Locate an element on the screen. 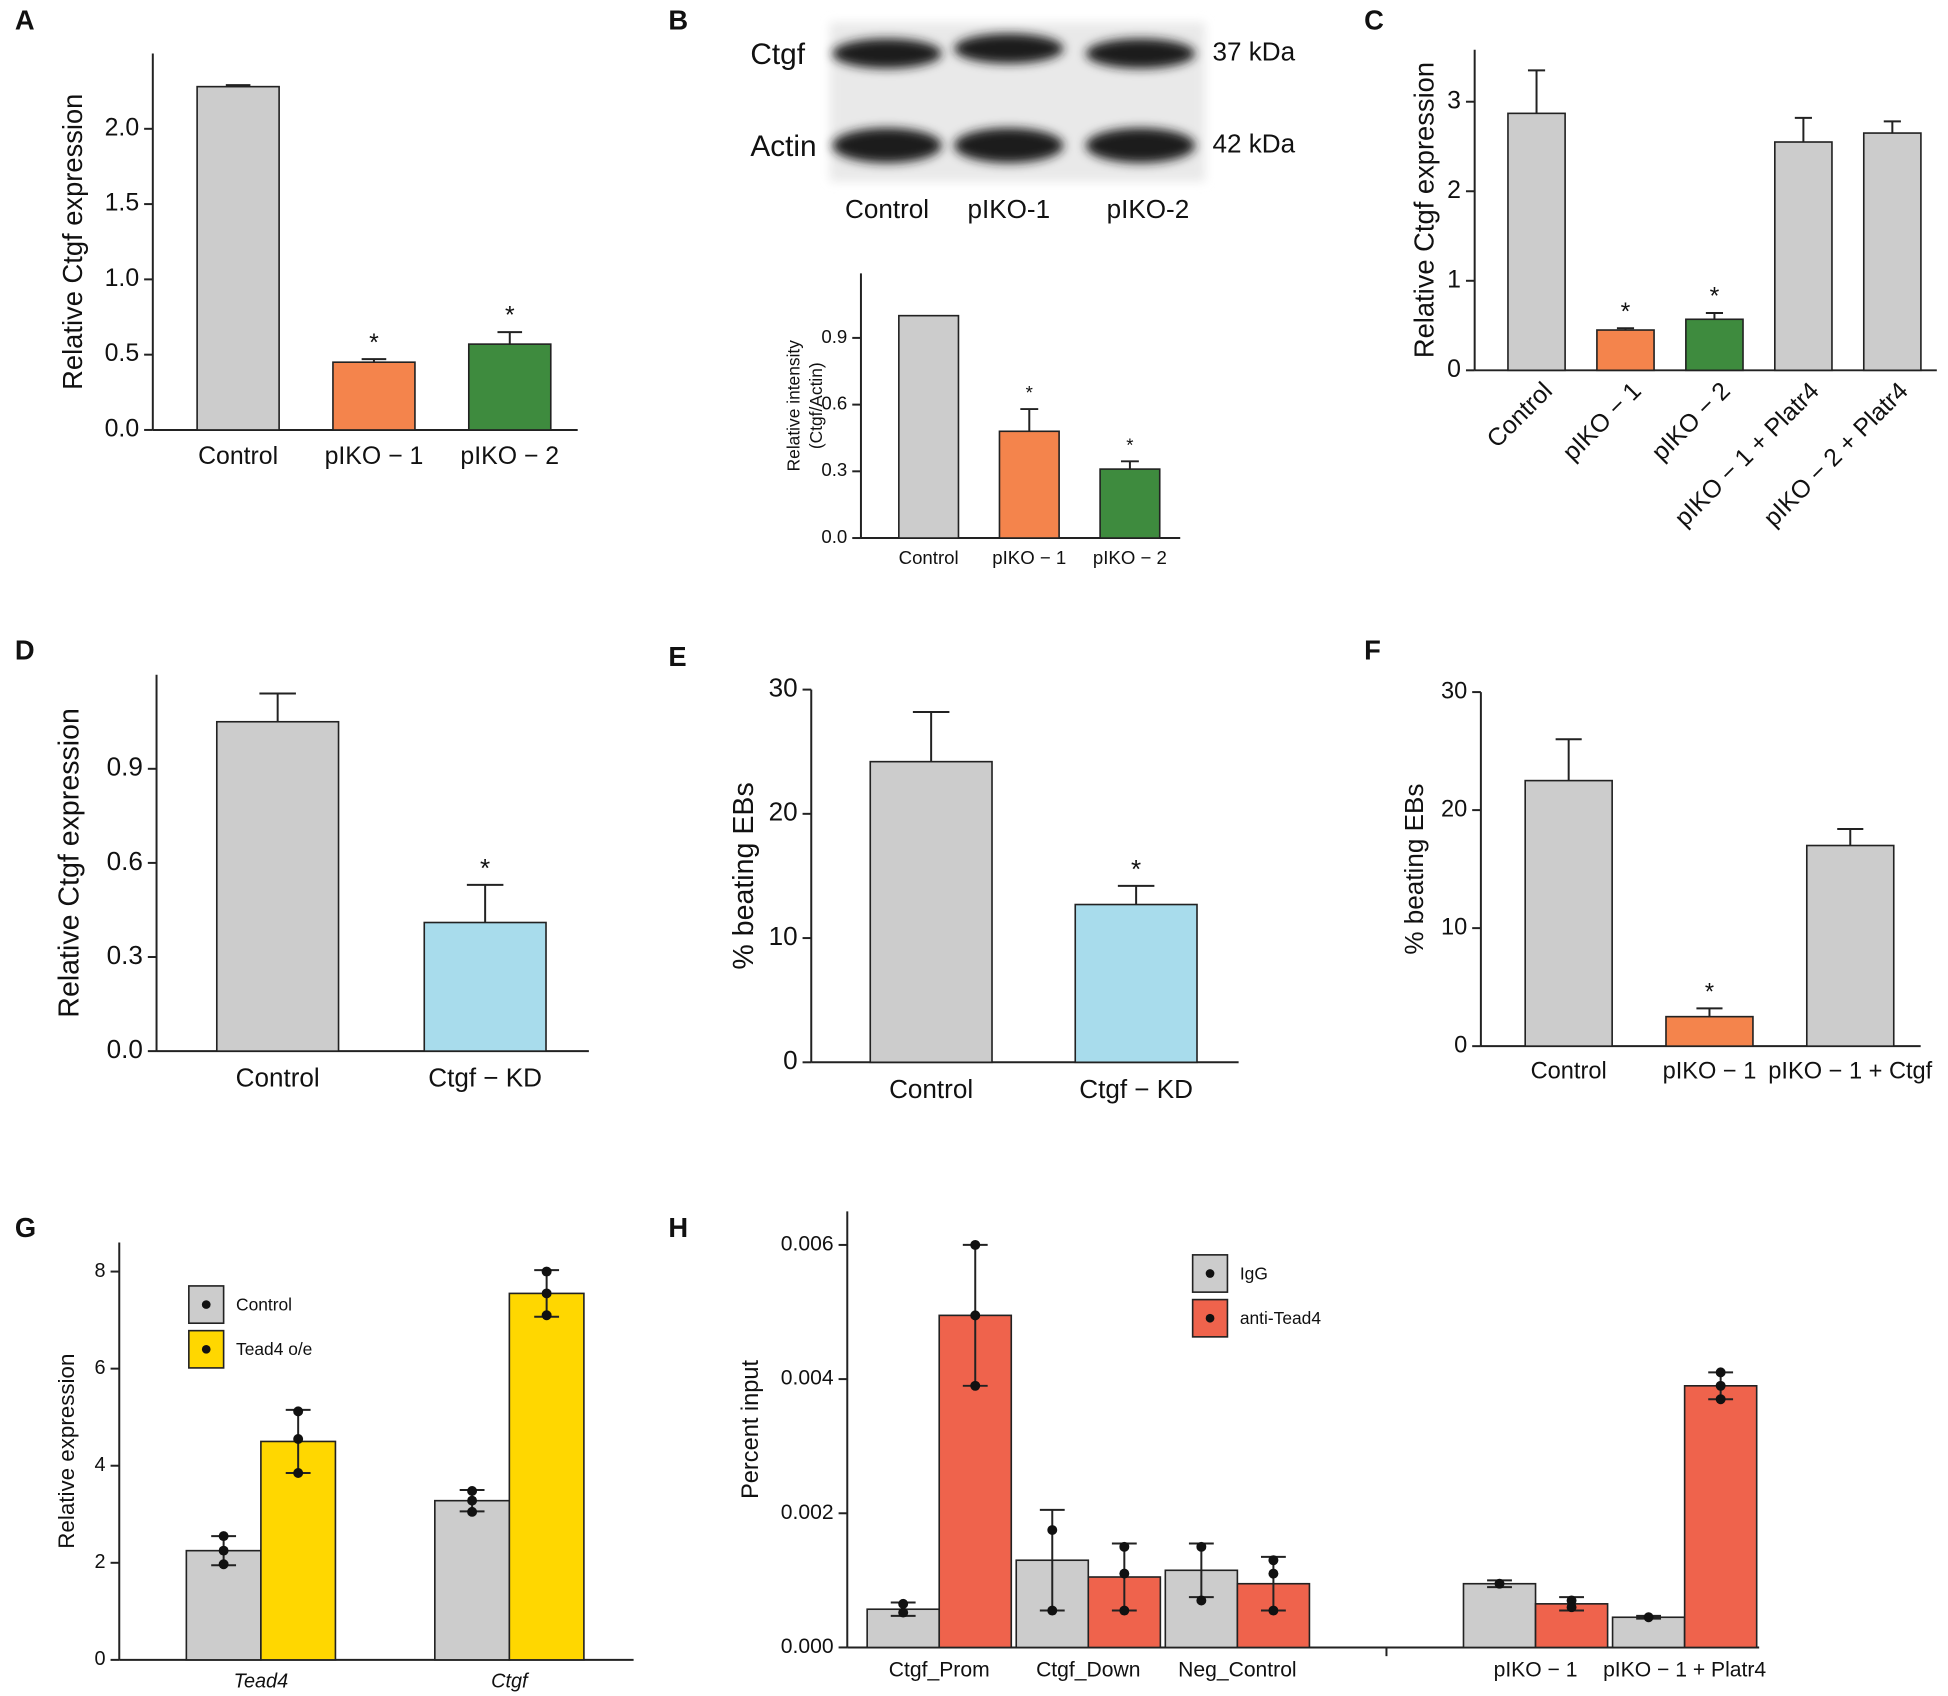 The image size is (1948, 1696). y-tick-label: 3 is located at coordinates (1454, 100).